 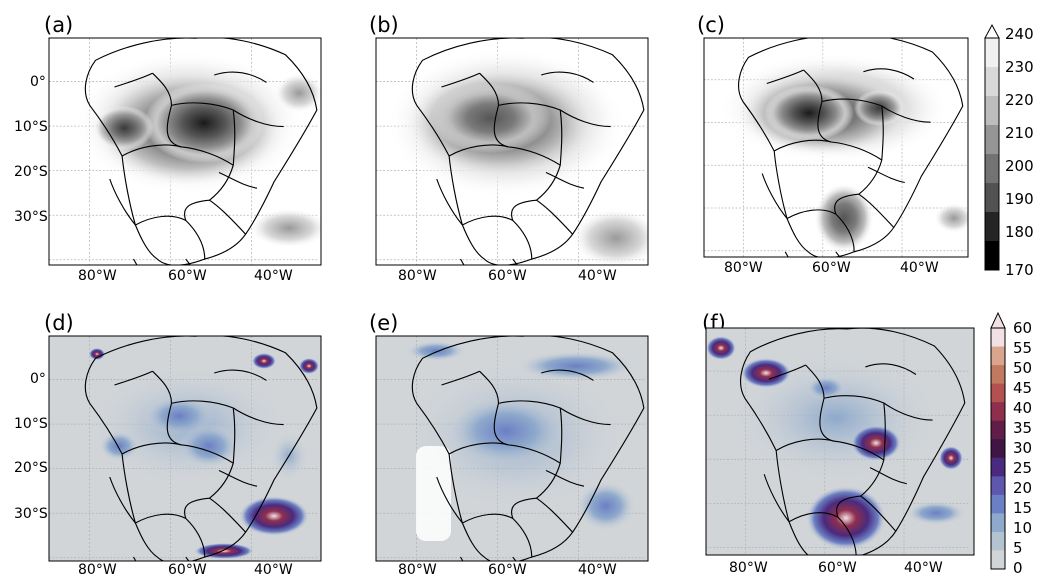 I want to click on panel-c: (c), so click(x=833, y=135).